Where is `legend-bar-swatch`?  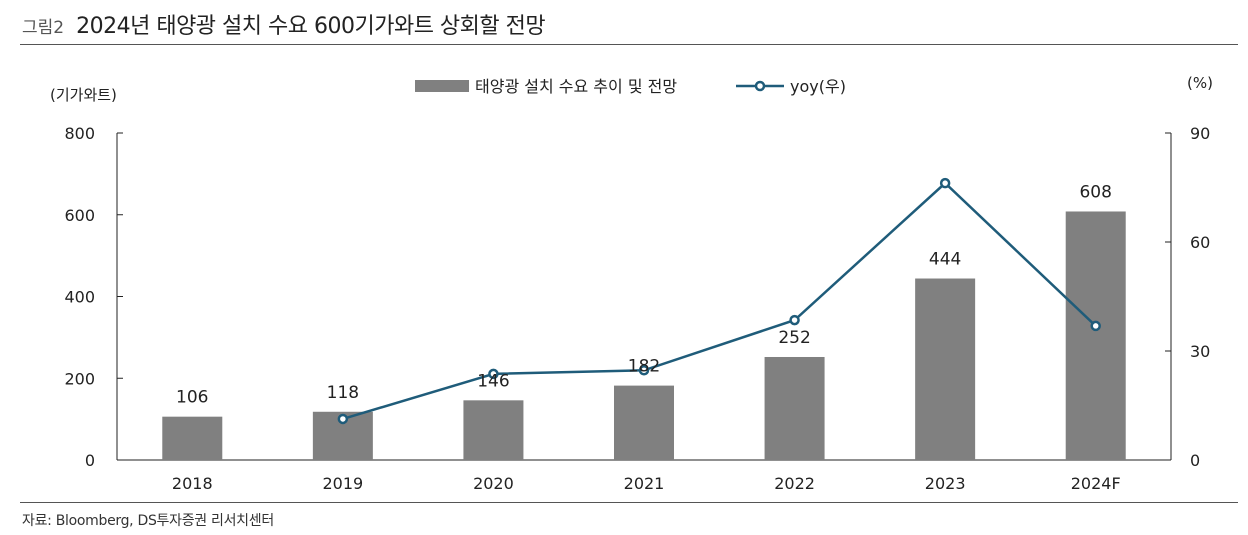 legend-bar-swatch is located at coordinates (442, 86).